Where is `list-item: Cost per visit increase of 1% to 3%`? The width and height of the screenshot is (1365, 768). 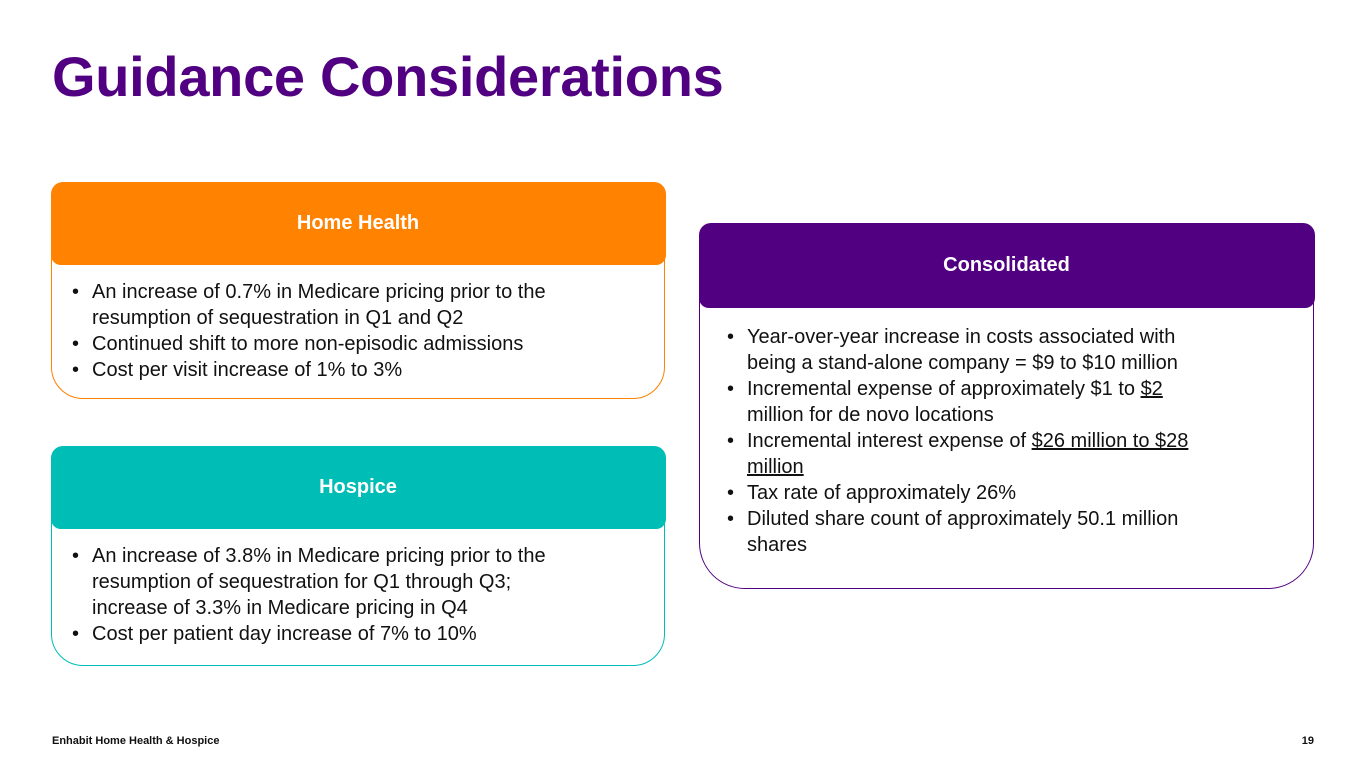 list-item: Cost per visit increase of 1% to 3% is located at coordinates (359, 370).